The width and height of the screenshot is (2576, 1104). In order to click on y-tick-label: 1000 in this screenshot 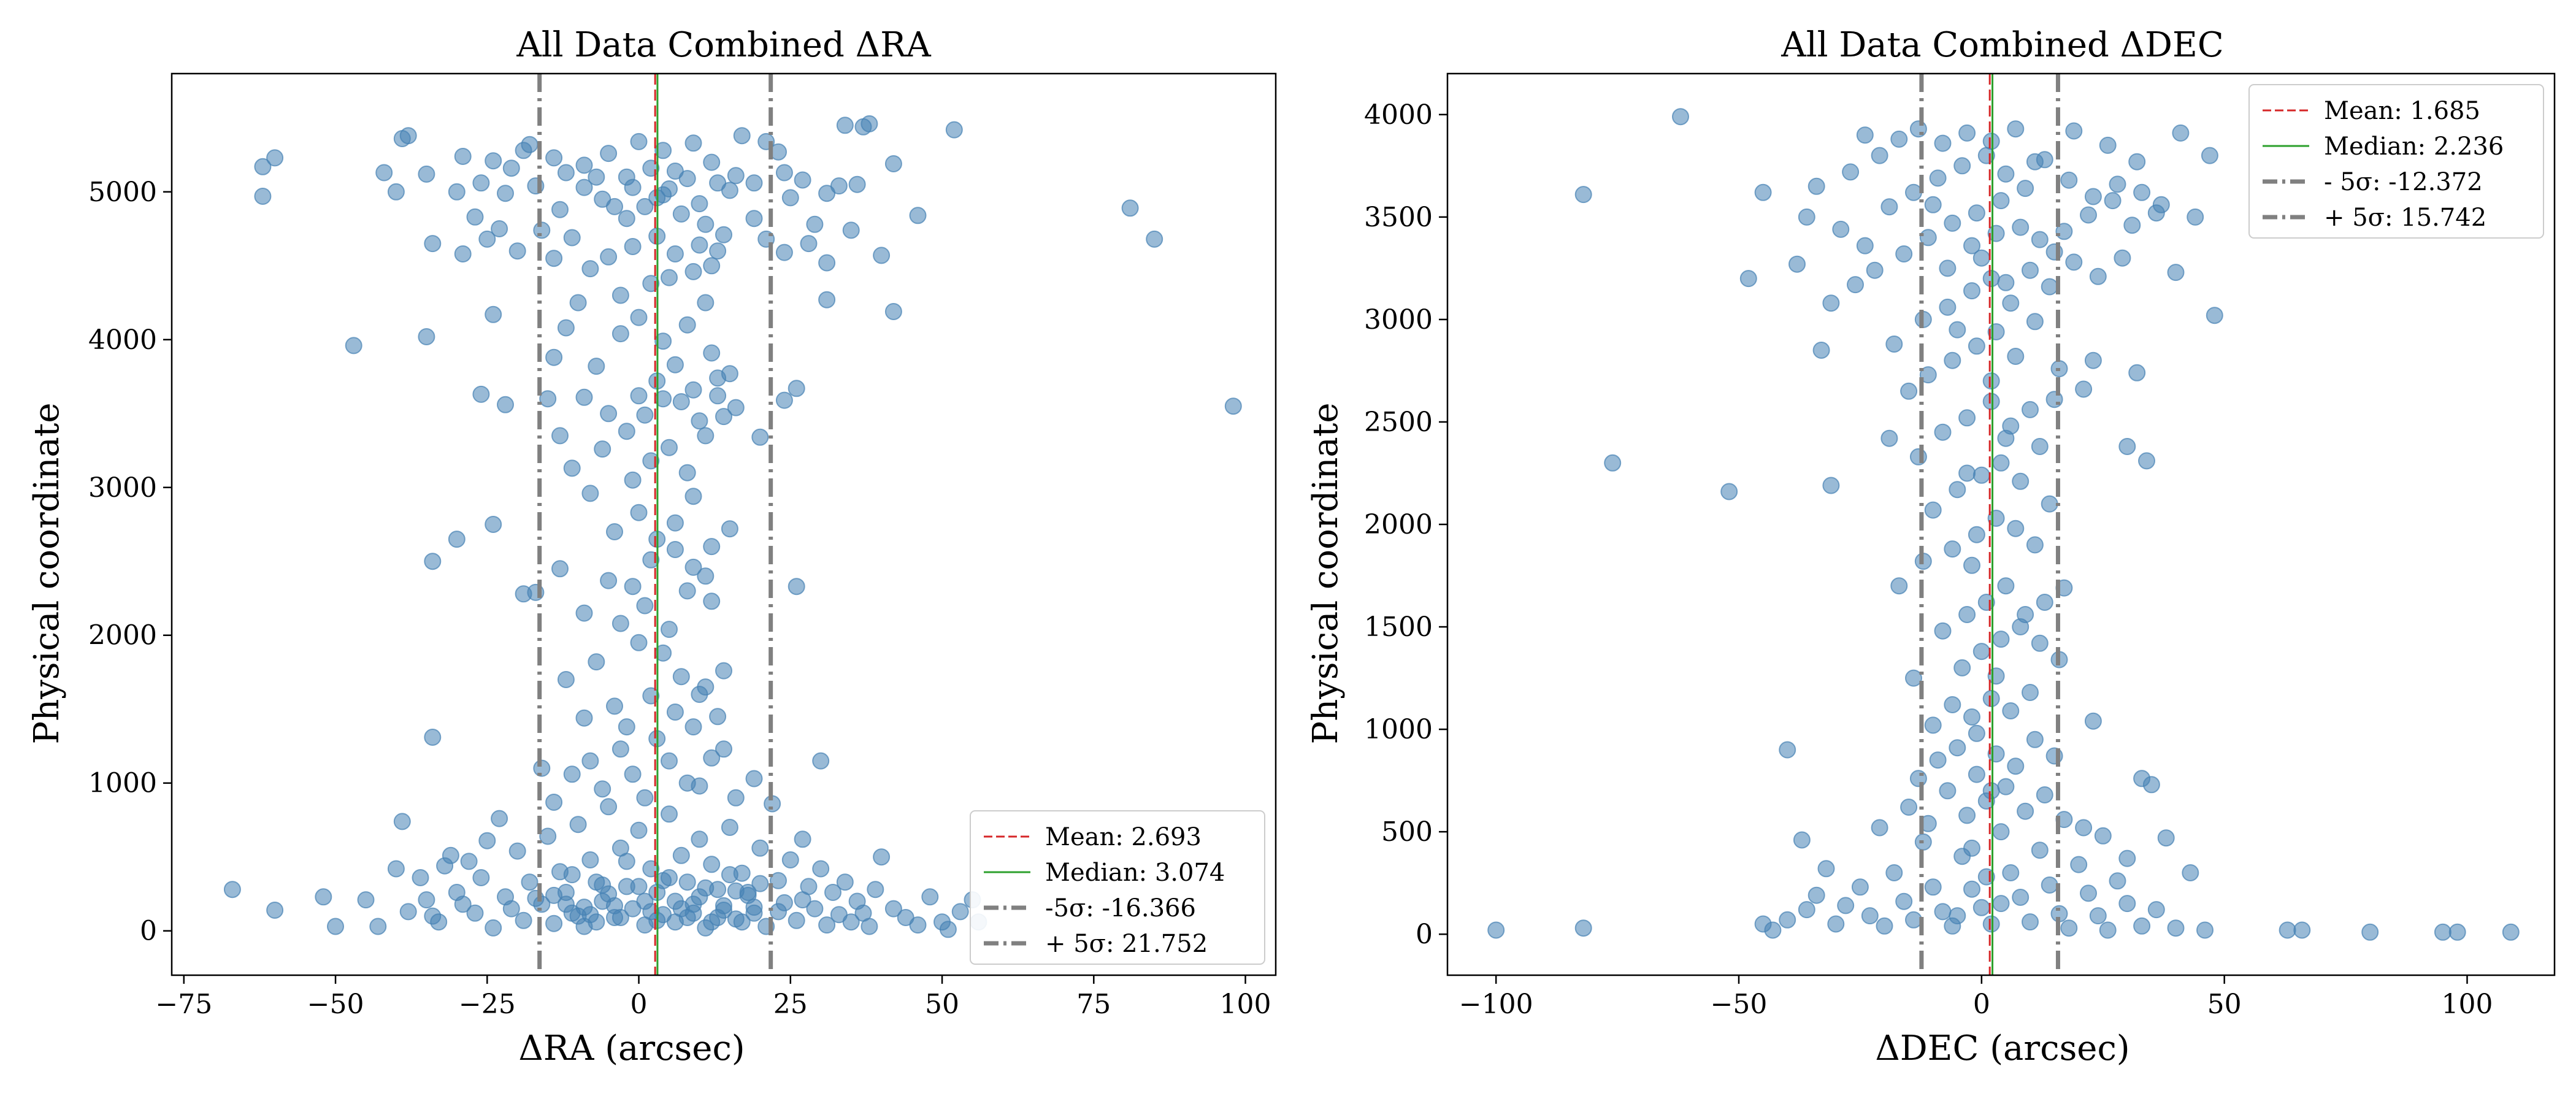, I will do `click(1398, 729)`.